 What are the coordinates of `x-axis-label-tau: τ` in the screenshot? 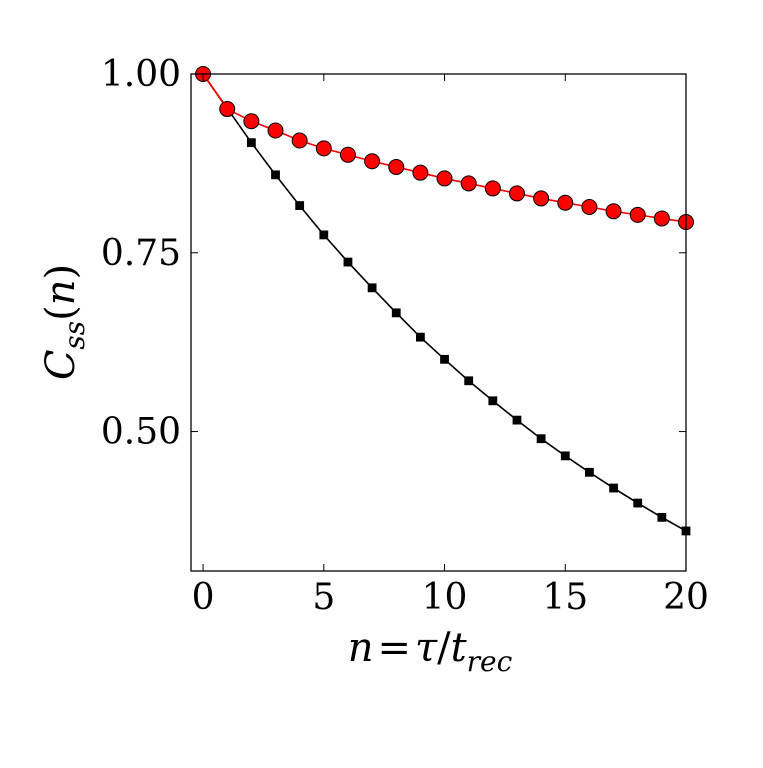 It's located at (426, 648).